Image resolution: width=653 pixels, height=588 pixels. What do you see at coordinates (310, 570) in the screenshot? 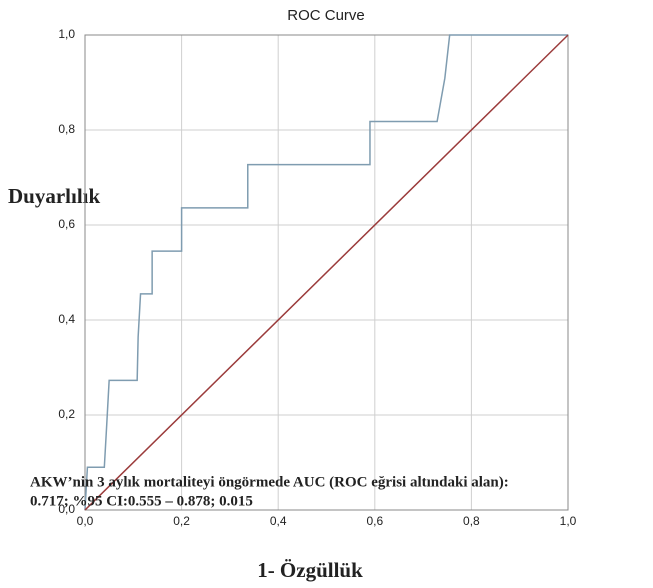
I see `x-axis-label: 1- Özgüllük` at bounding box center [310, 570].